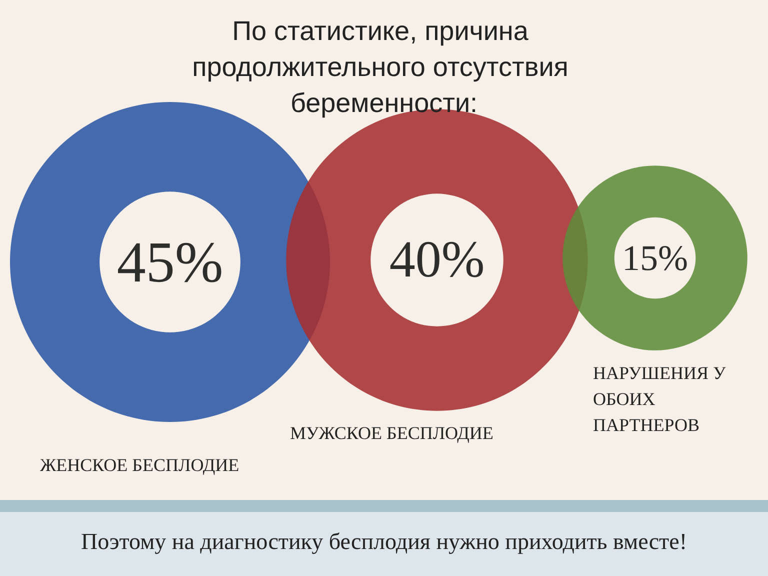  I want to click on category-label: НАРУШЕНИЯ У ОБОИХ ПАРТНЕРОВ, so click(659, 399).